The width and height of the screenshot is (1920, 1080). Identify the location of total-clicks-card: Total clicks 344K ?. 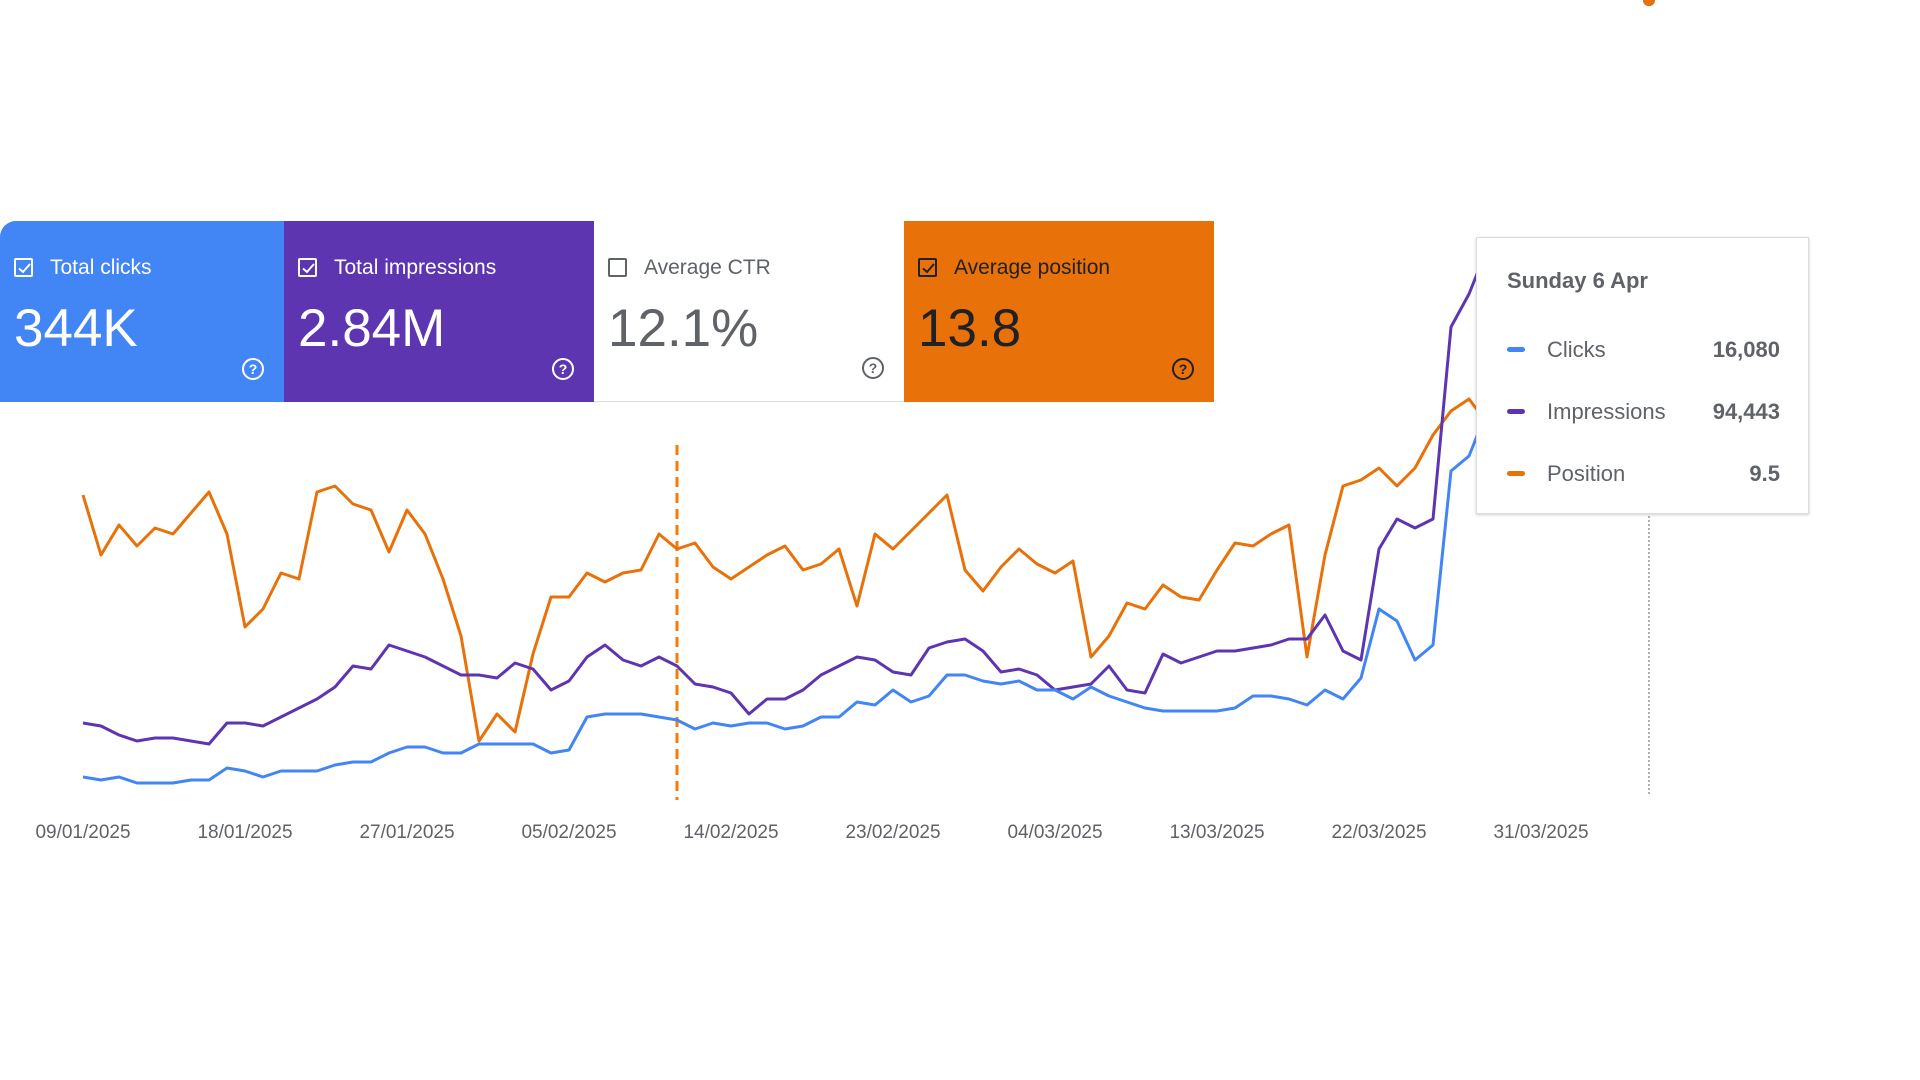
(142, 311).